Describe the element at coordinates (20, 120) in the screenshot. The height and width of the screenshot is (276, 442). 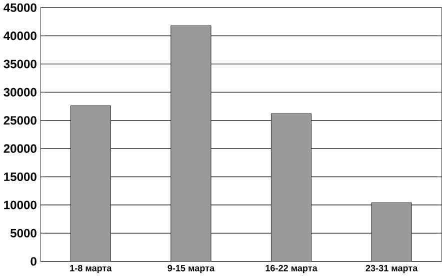
I see `y-tick-label: 25000` at that location.